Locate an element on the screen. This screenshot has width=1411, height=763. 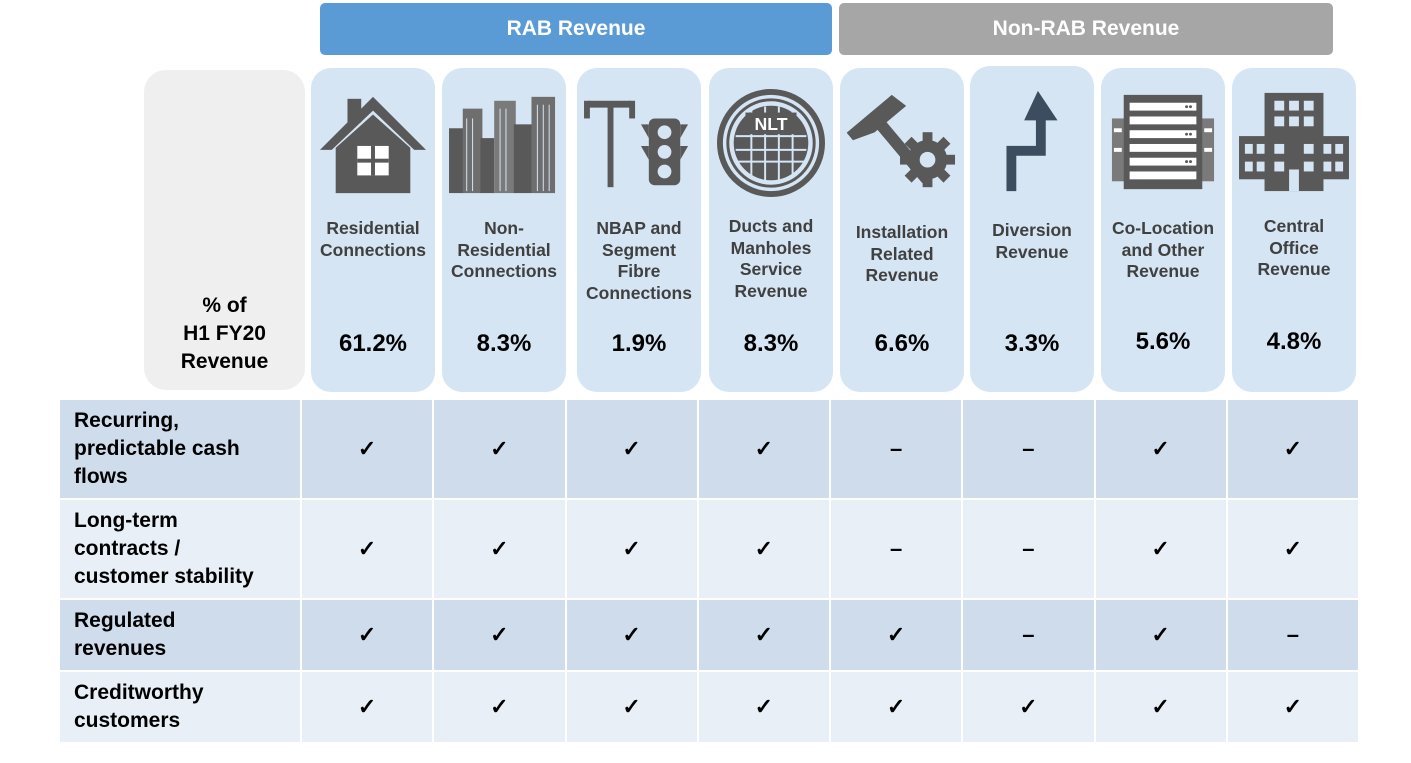
office-building-icon is located at coordinates (1294, 141).